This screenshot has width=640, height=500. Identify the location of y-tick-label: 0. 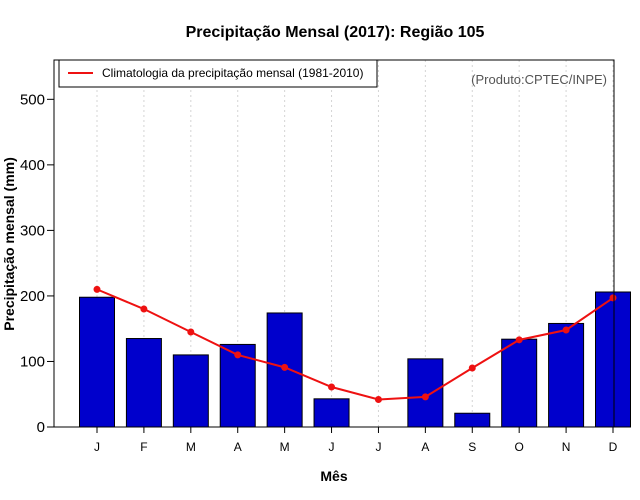
(41, 427).